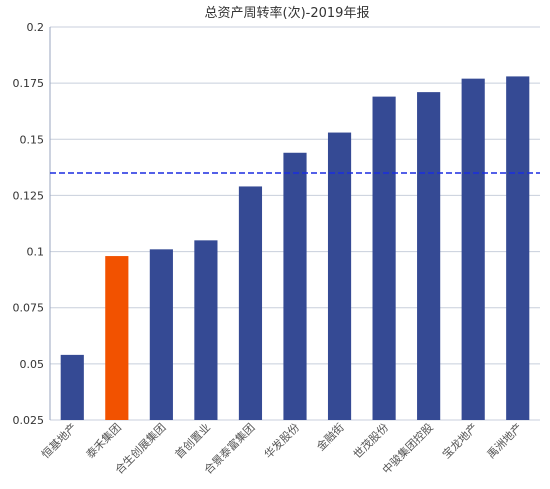  Describe the element at coordinates (192, 440) in the screenshot. I see `x-tick-label: 首创置业` at that location.